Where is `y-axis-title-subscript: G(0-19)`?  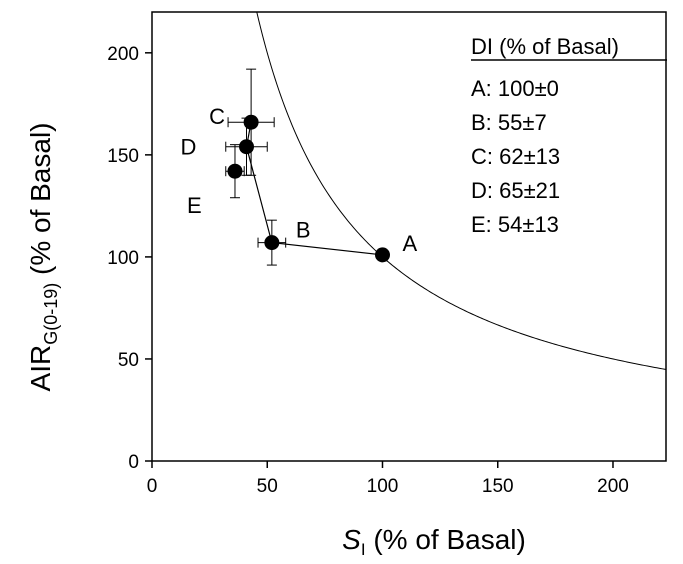
y-axis-title-subscript: G(0-19) is located at coordinates (51, 314).